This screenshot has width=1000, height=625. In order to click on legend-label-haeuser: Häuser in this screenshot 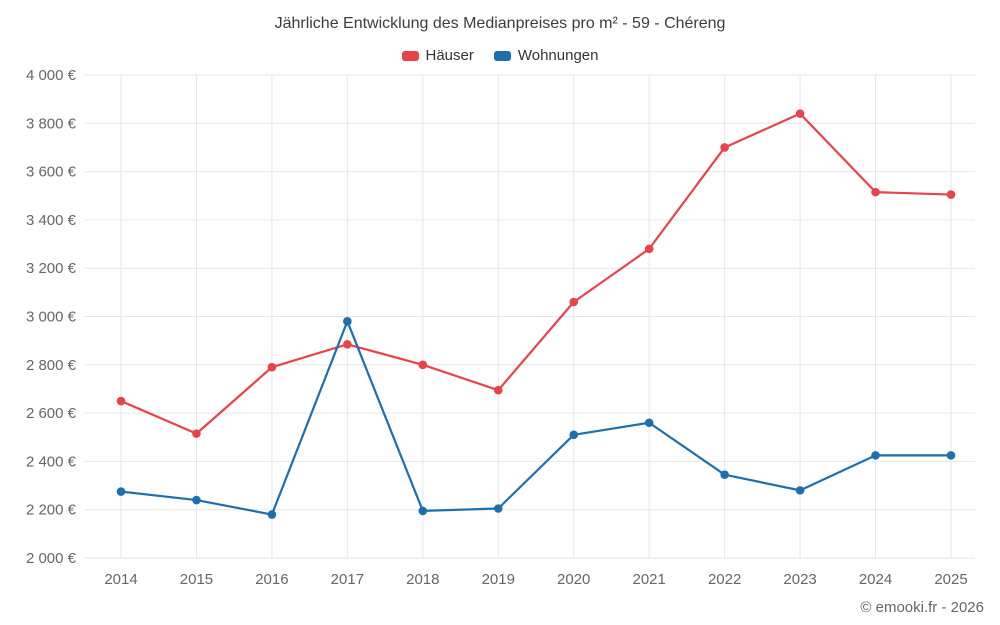, I will do `click(449, 55)`.